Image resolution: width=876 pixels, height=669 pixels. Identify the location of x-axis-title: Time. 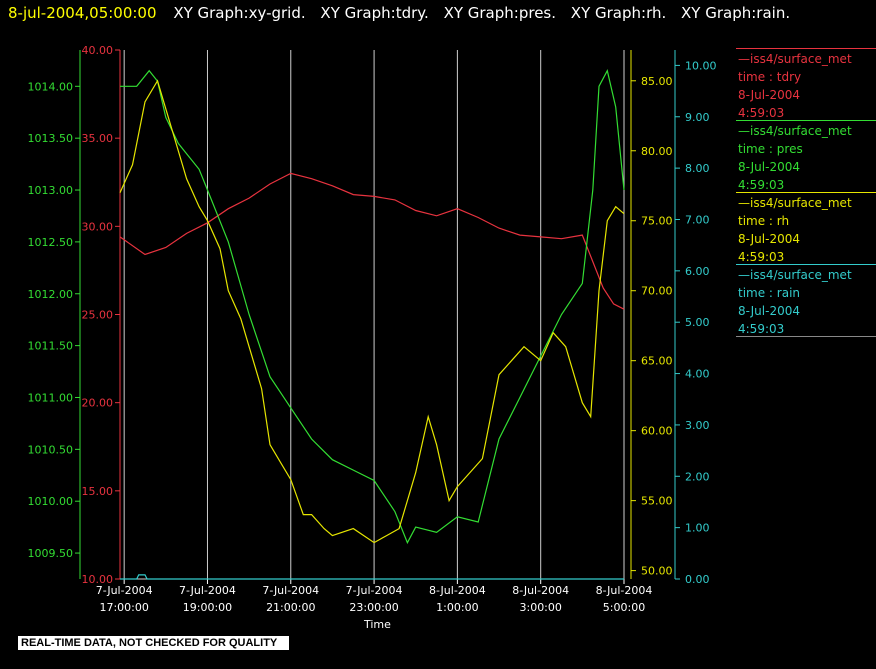
(377, 624).